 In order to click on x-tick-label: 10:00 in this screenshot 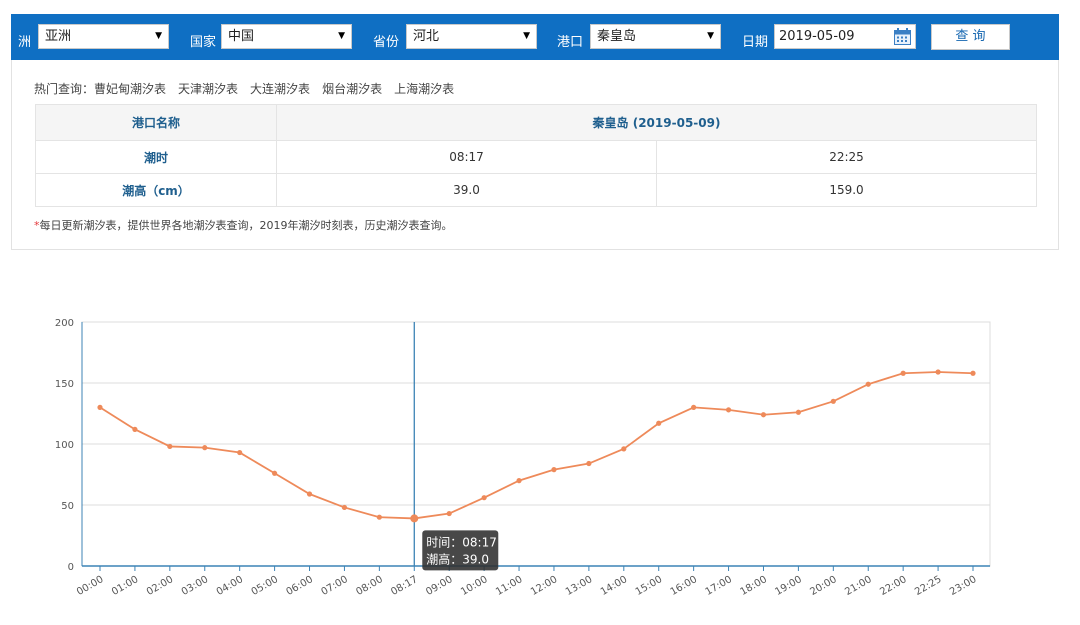, I will do `click(474, 586)`.